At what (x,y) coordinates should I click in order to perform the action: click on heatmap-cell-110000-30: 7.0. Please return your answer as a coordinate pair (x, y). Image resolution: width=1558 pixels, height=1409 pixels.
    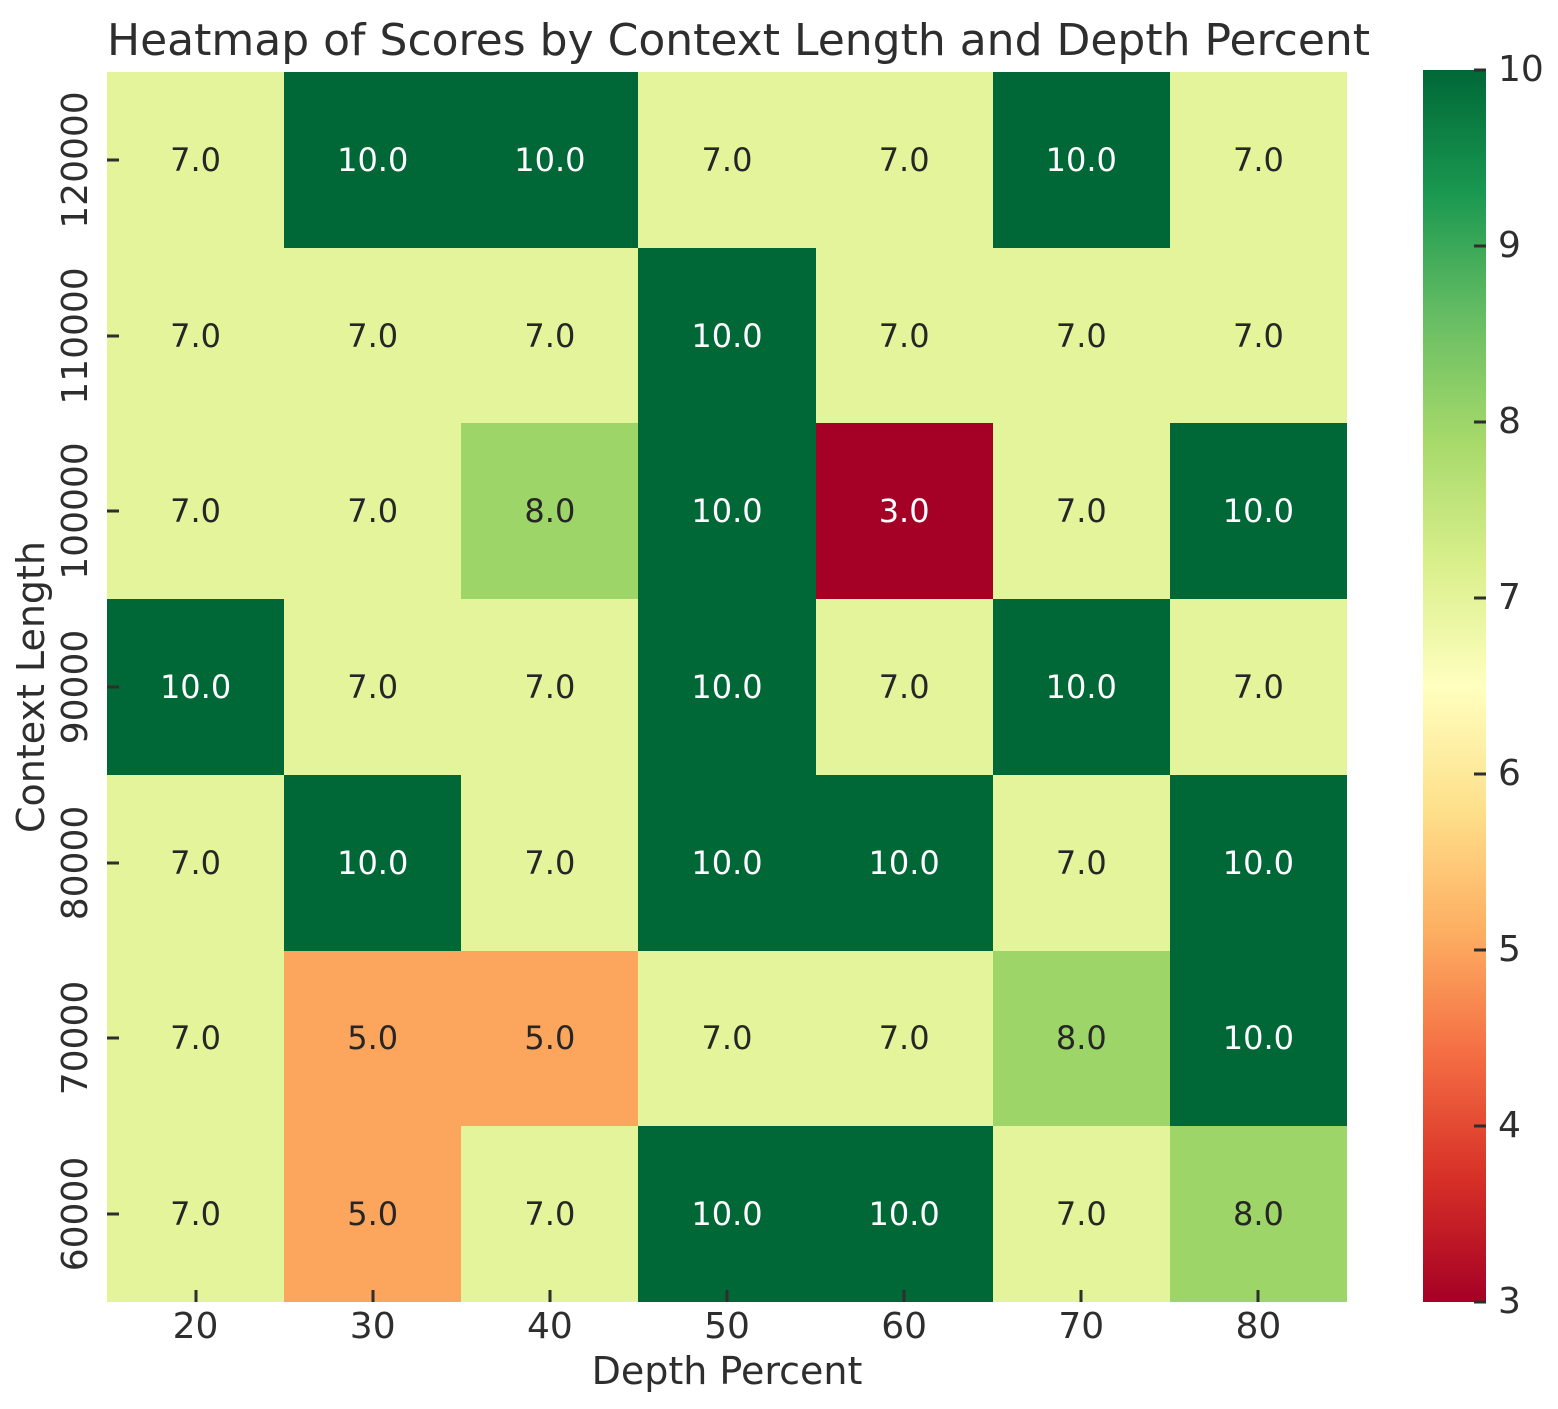
    Looking at the image, I should click on (373, 335).